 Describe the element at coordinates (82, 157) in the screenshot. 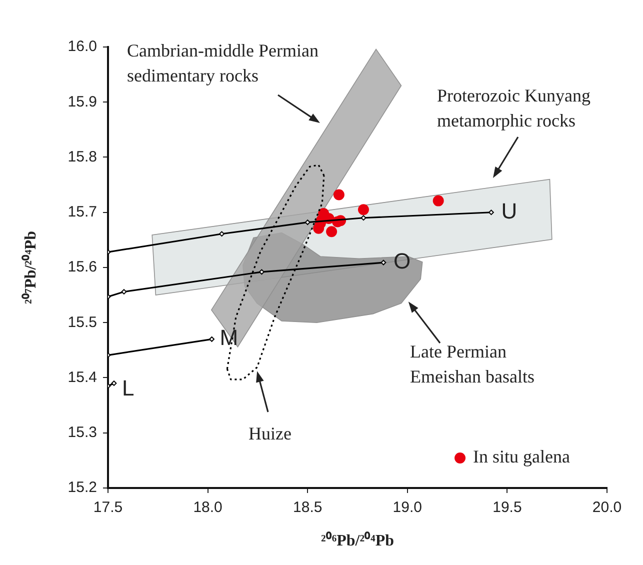

I see `y-tick-label: 15.8` at that location.